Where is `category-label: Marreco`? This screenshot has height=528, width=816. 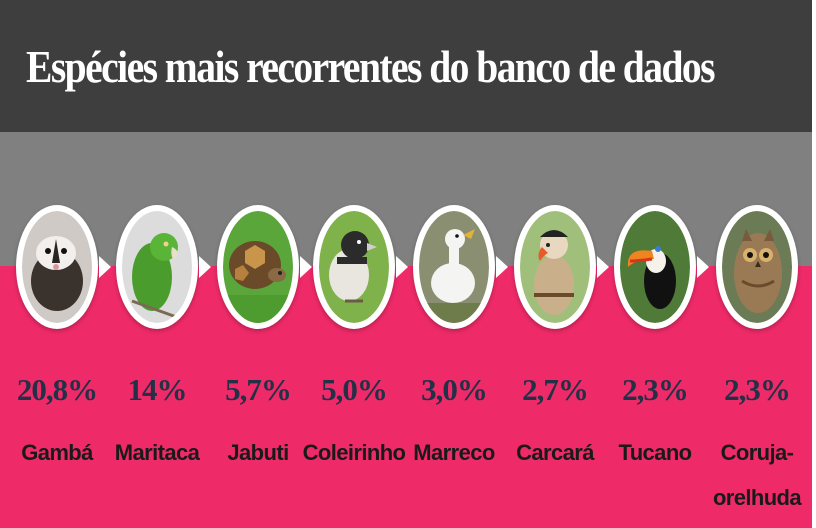 category-label: Marreco is located at coordinates (454, 452).